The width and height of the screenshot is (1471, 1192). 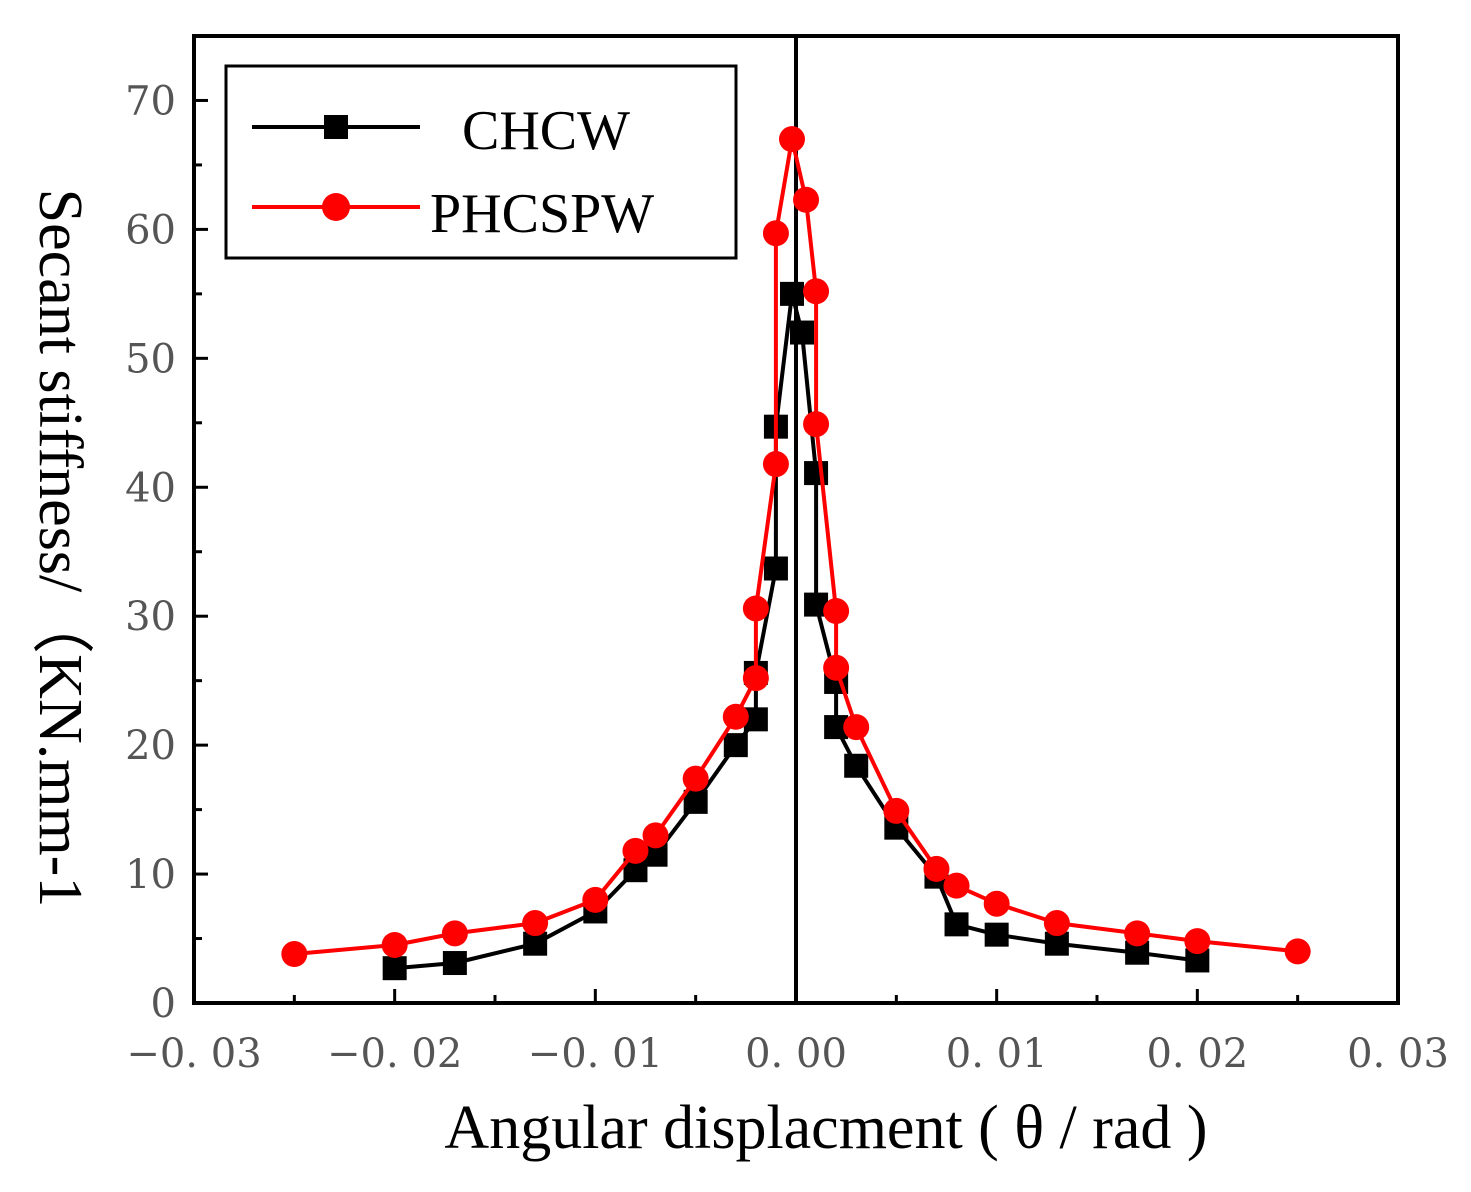 I want to click on x-tick-label: 0. 02, so click(x=1197, y=1054).